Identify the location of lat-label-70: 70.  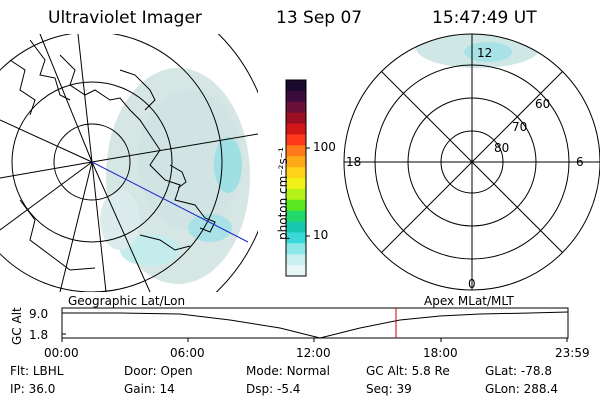
(520, 127).